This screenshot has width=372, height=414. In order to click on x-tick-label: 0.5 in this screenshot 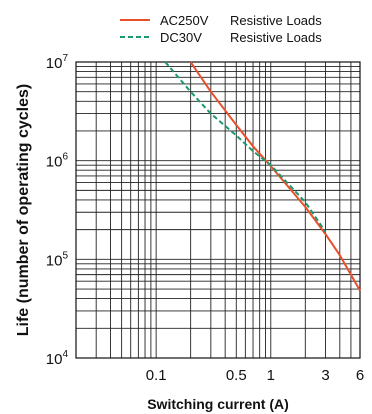, I will do `click(236, 375)`.